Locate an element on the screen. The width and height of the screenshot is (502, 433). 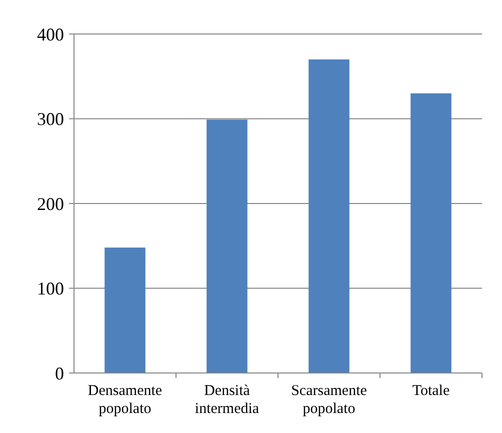
y-tick-label: 0 is located at coordinates (59, 373).